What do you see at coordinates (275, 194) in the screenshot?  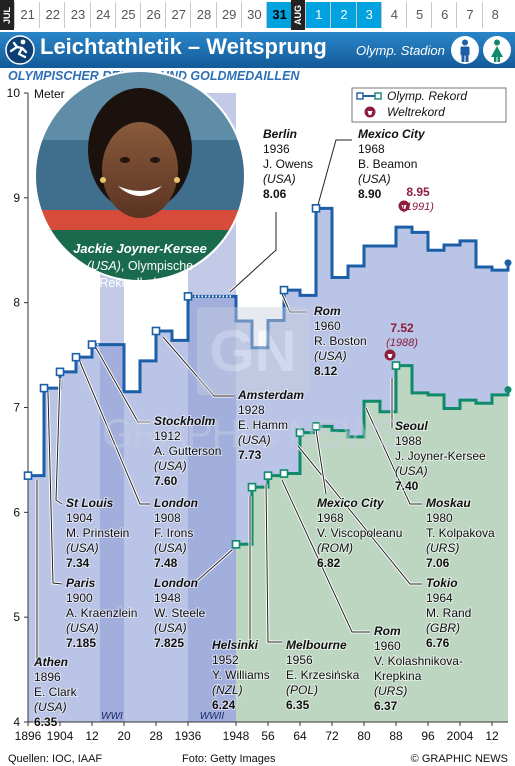 I see `annotation-mark: 8.06` at bounding box center [275, 194].